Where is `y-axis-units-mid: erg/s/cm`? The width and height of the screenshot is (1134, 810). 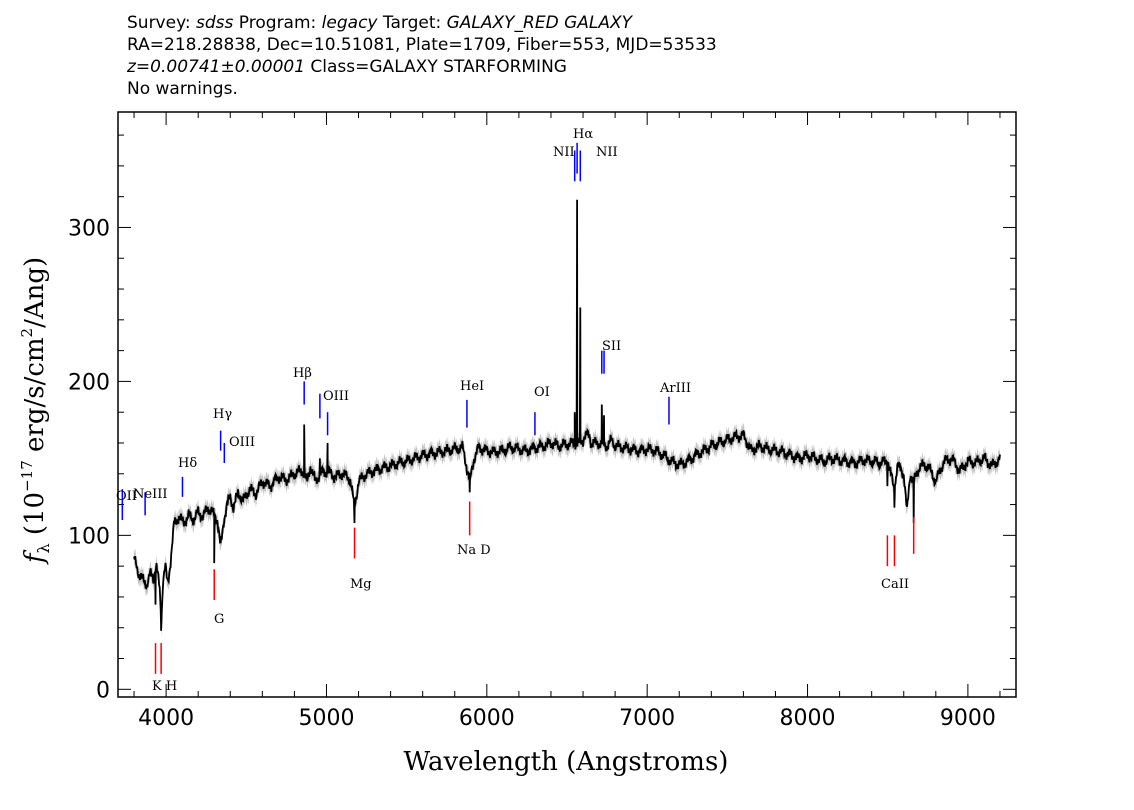 y-axis-units-mid: erg/s/cm is located at coordinates (35, 398).